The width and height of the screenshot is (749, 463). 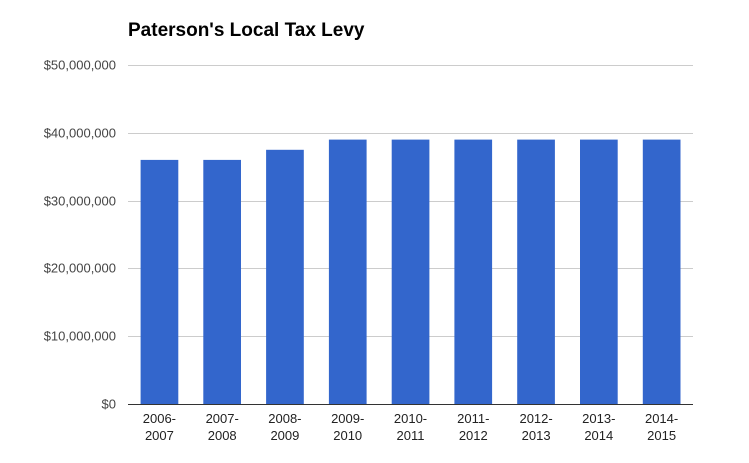 I want to click on y-tick-label: $50,000,000, so click(x=80, y=65).